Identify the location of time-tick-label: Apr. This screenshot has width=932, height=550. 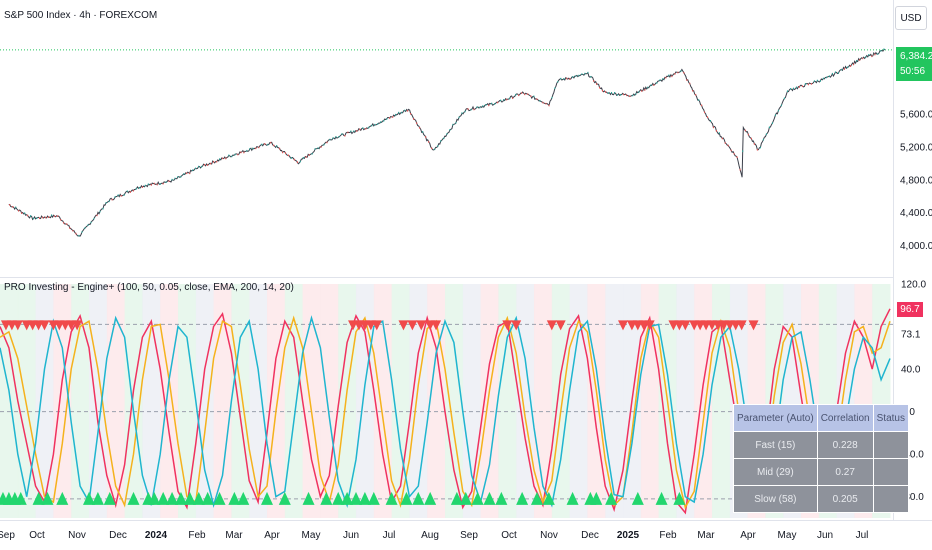
(272, 535).